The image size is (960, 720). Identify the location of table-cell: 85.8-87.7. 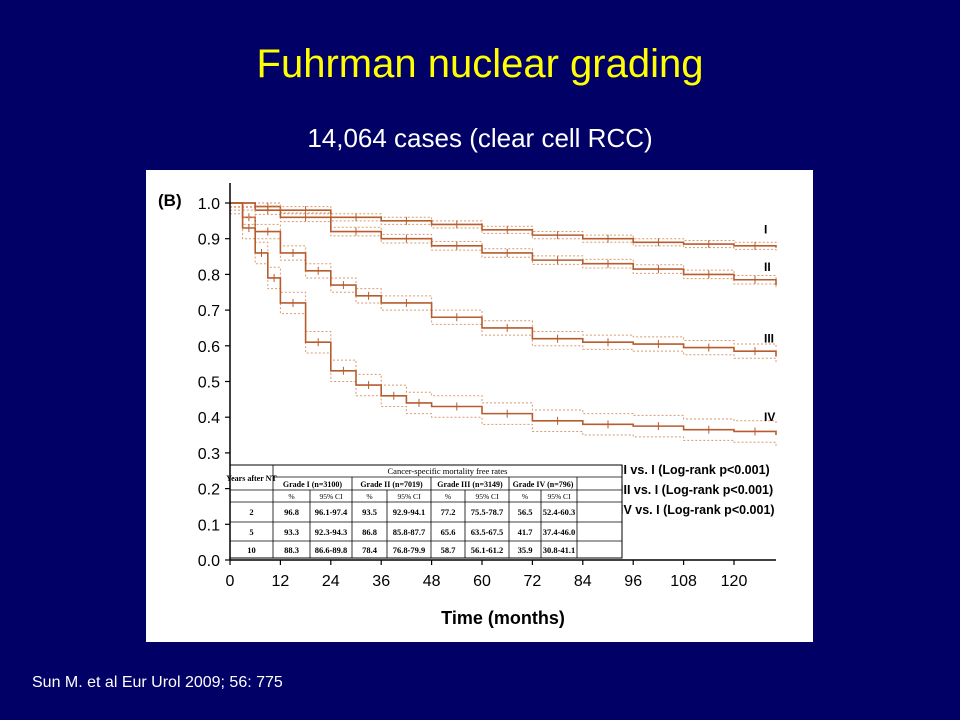
(409, 532).